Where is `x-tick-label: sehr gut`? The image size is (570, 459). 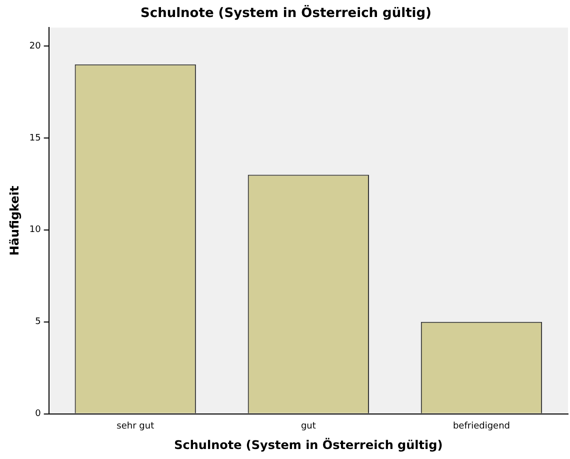 x-tick-label: sehr gut is located at coordinates (135, 427).